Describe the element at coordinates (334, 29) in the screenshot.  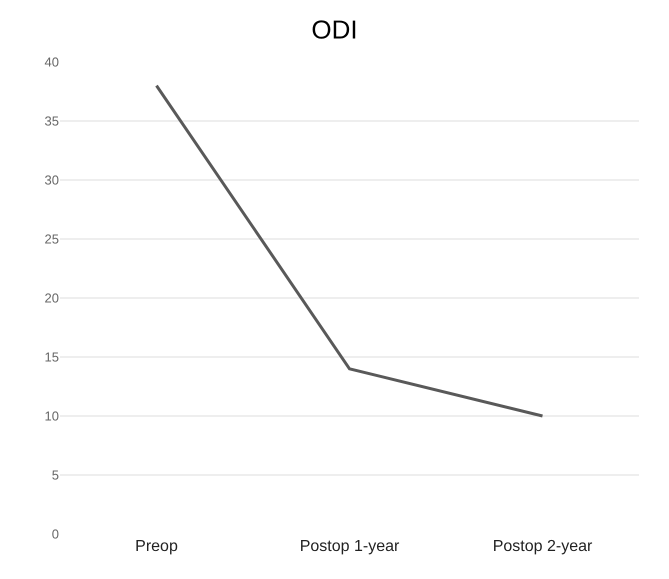
I see `chart-title: ODI` at that location.